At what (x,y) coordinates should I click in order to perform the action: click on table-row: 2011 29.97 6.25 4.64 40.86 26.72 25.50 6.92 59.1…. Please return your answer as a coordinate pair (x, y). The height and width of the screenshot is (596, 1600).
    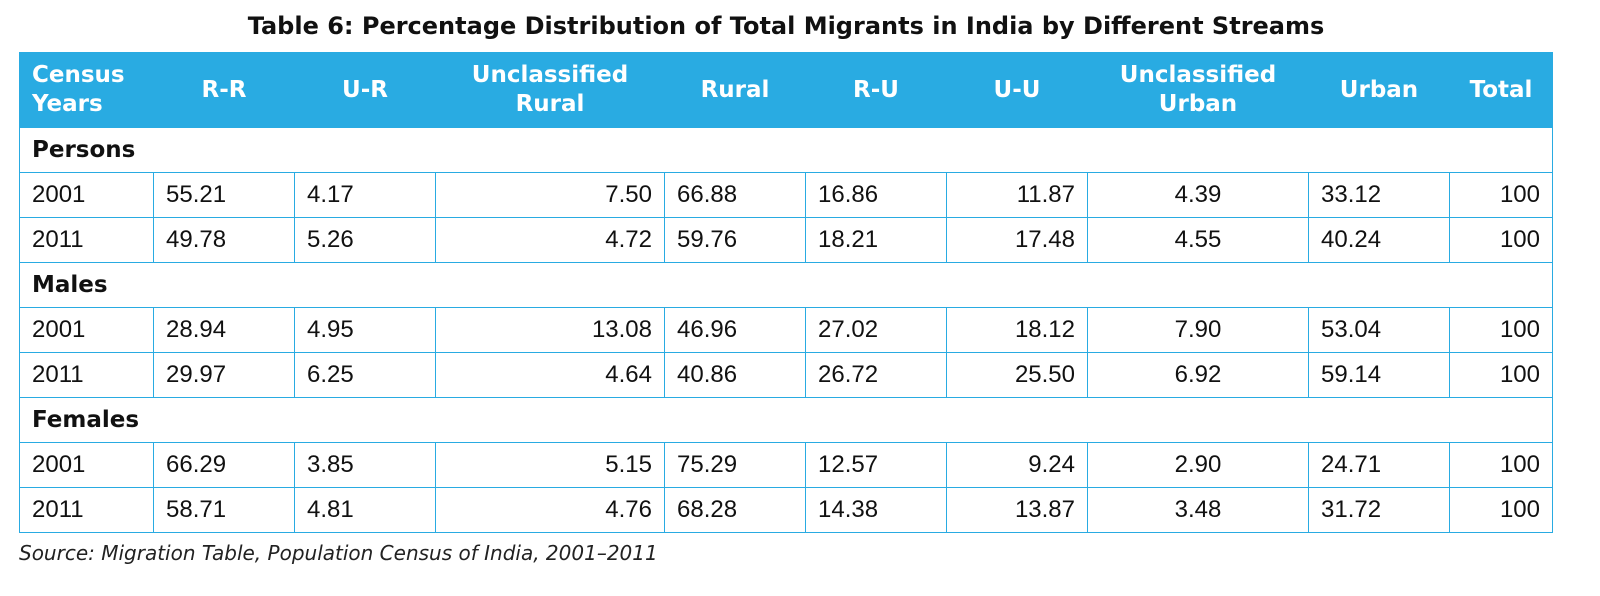
    Looking at the image, I should click on (786, 375).